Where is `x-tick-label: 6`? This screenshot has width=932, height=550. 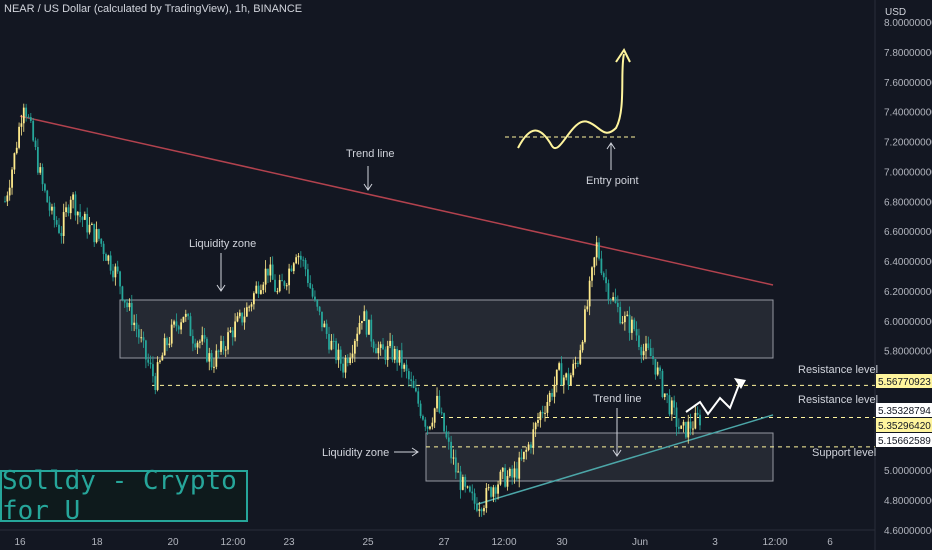 x-tick-label: 6 is located at coordinates (830, 542).